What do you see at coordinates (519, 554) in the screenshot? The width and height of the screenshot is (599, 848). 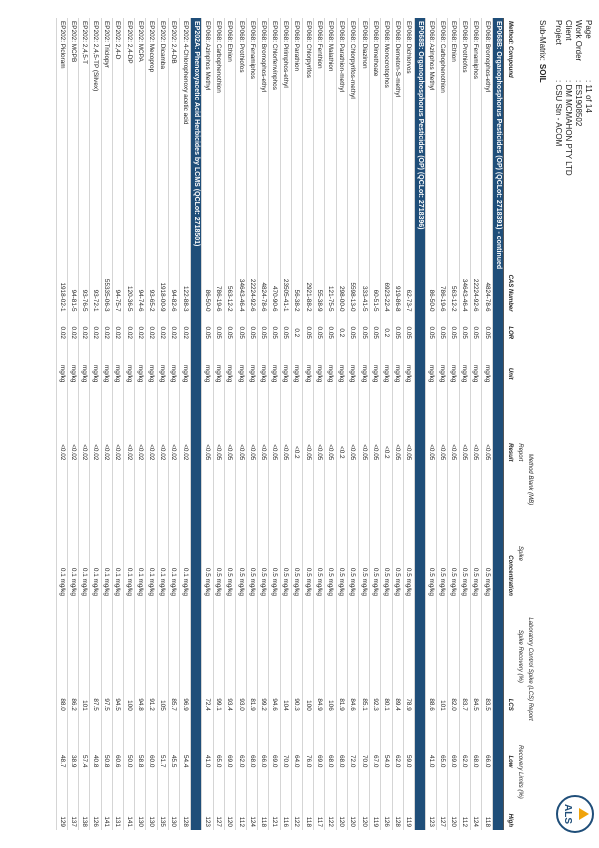 I see `group-header: Spike` at bounding box center [519, 554].